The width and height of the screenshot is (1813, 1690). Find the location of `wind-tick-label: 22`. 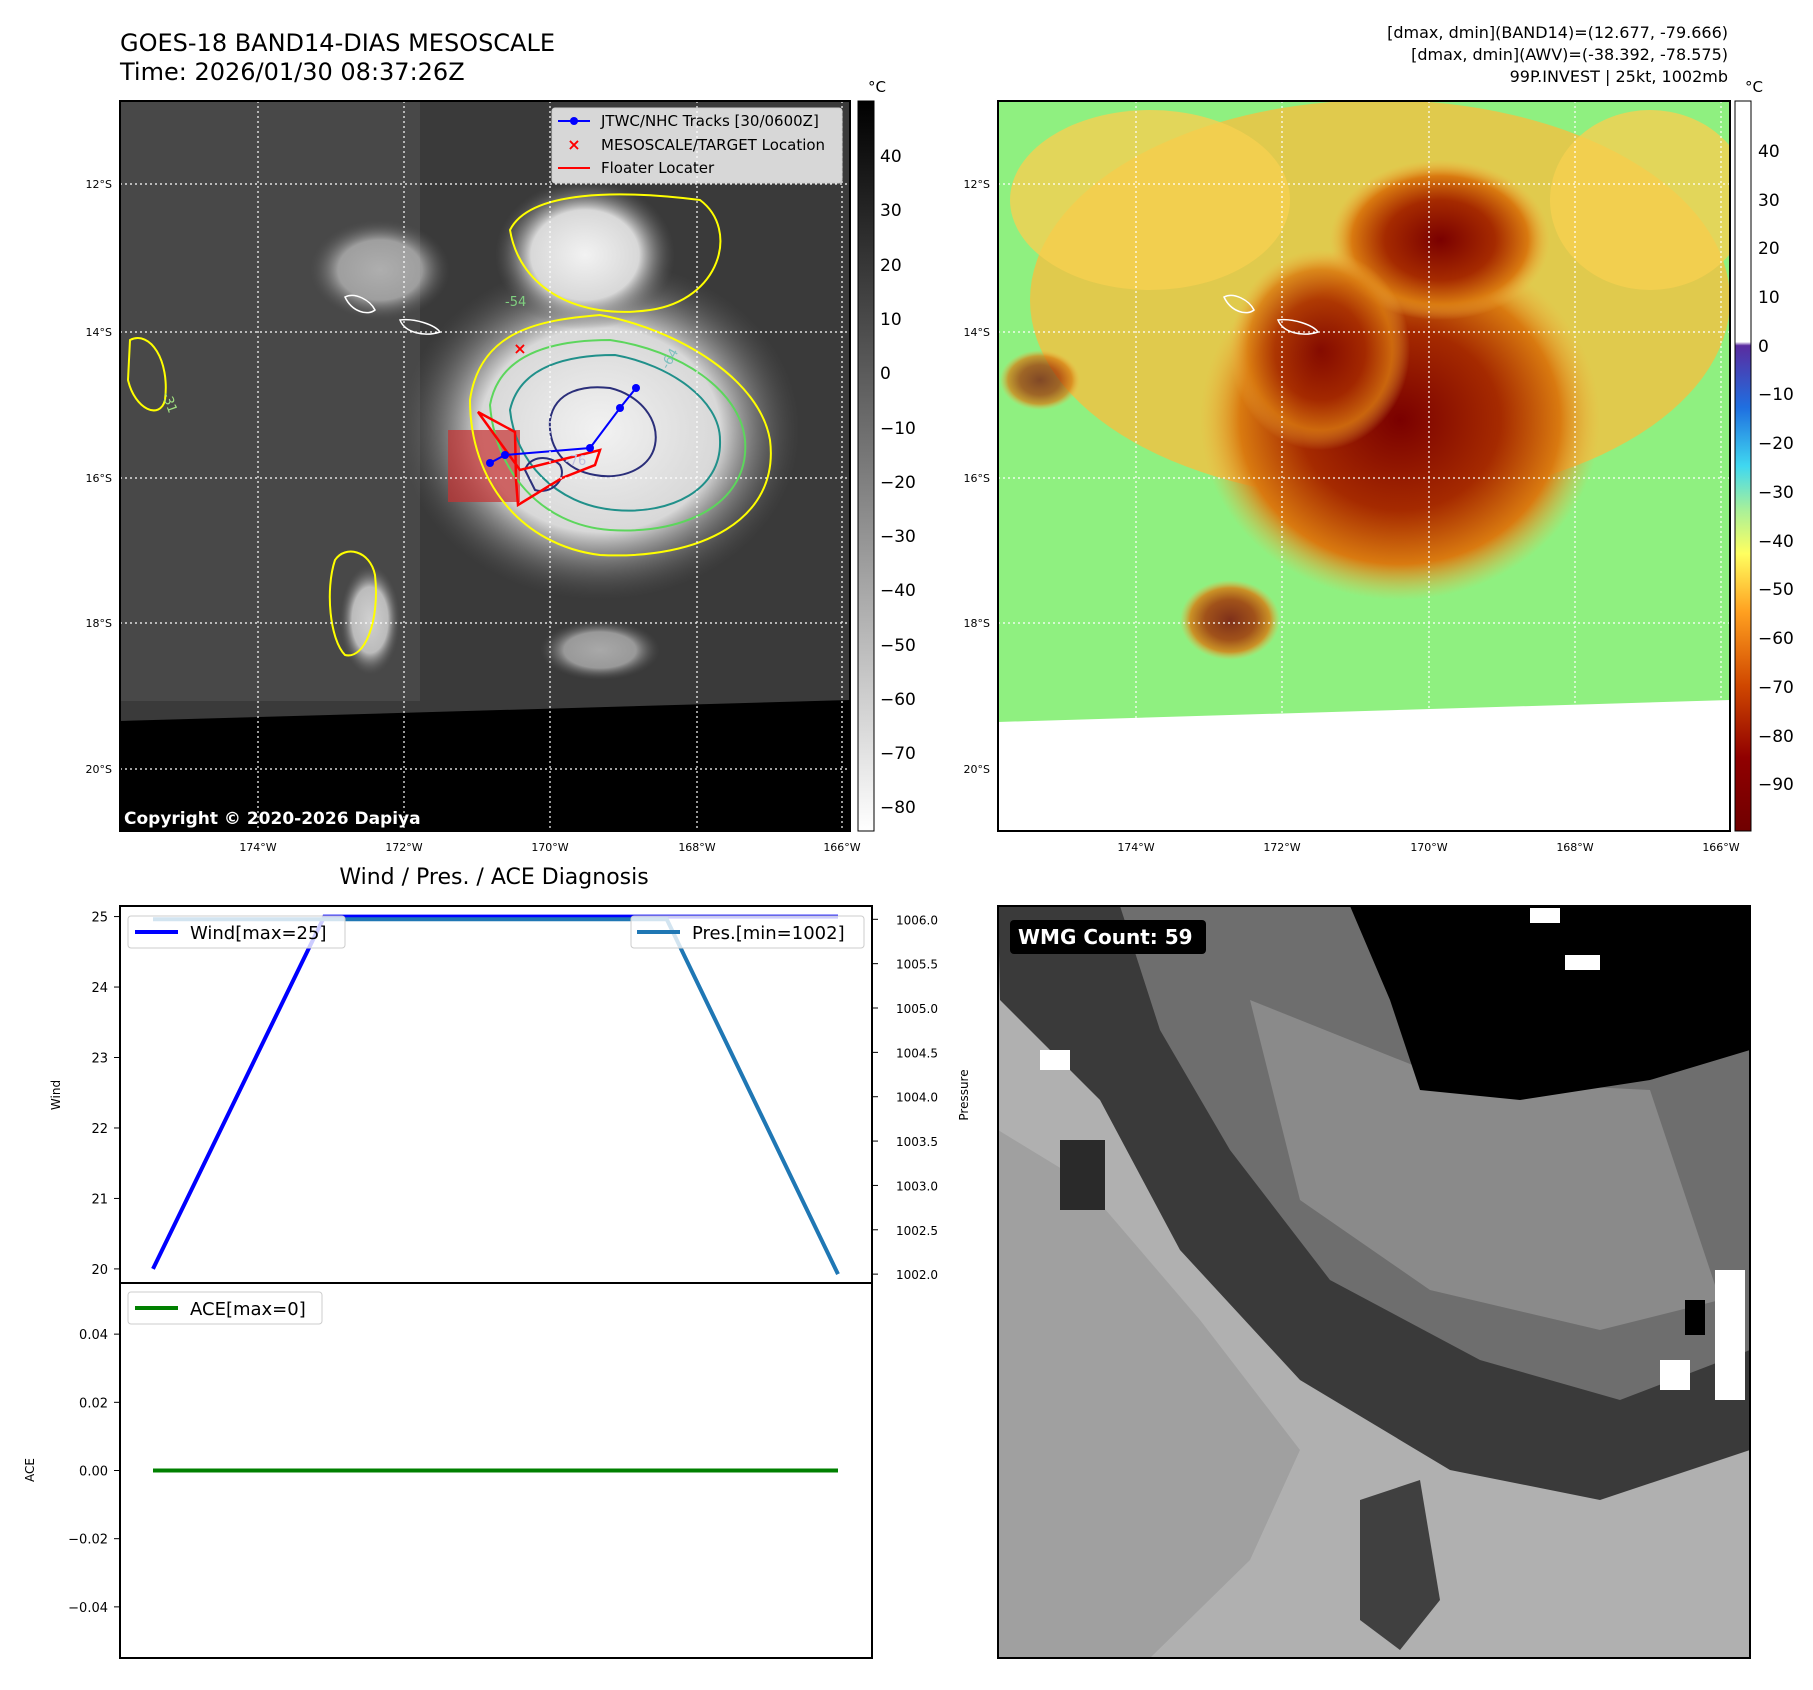

wind-tick-label: 22 is located at coordinates (99, 1129).